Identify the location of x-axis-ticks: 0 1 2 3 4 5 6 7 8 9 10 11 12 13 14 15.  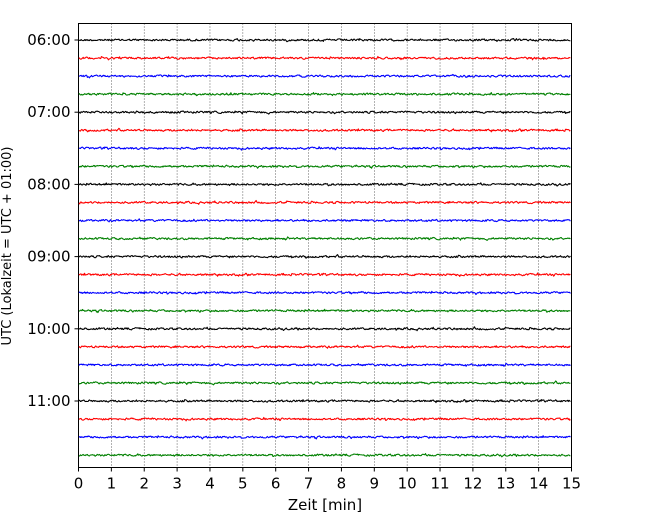
(327, 480).